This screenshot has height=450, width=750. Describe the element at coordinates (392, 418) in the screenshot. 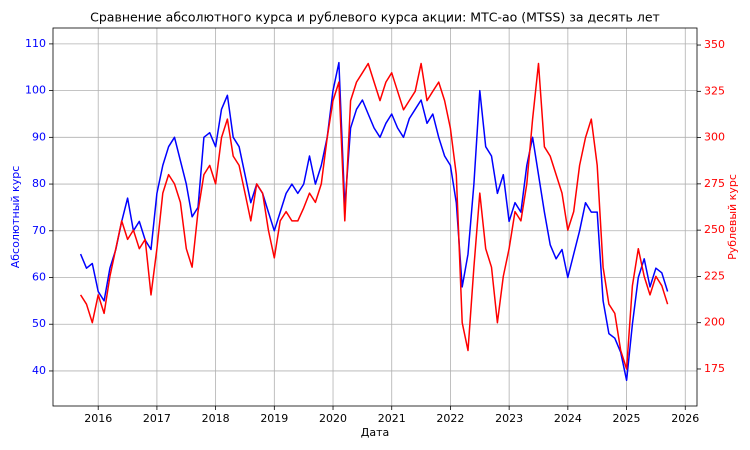

I see `x-tick-label: 2021` at that location.